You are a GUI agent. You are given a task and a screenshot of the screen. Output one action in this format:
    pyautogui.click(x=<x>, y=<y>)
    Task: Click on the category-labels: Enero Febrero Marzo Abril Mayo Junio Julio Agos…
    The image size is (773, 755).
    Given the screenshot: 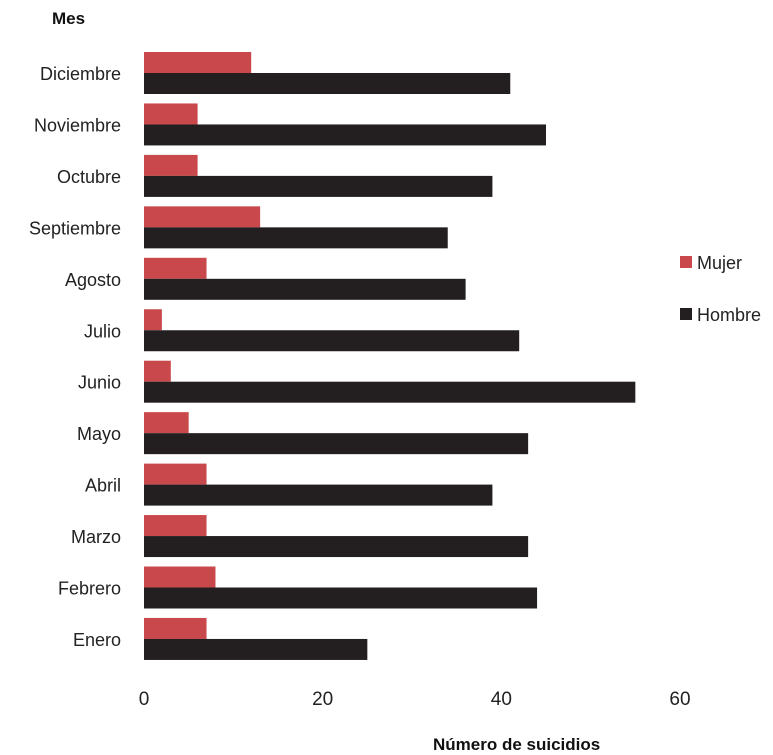 What is the action you would take?
    pyautogui.click(x=75, y=357)
    